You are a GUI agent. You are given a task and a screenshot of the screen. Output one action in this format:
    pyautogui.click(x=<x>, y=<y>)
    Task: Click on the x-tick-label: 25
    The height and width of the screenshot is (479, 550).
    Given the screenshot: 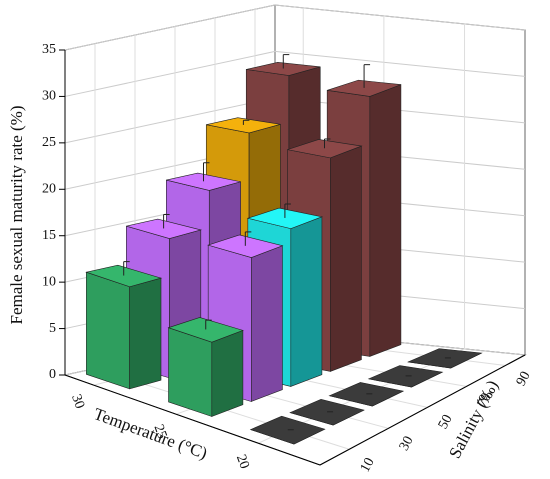 What is the action you would take?
    pyautogui.click(x=159, y=432)
    